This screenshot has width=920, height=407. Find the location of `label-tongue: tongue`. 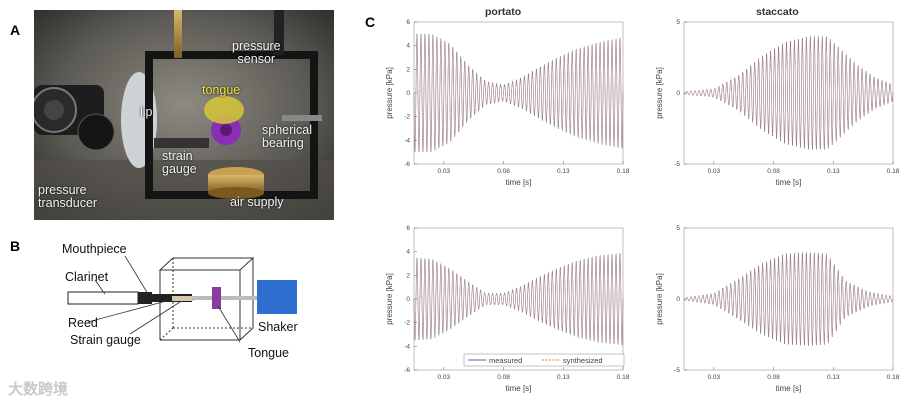

label-tongue: tongue is located at coordinates (221, 90).